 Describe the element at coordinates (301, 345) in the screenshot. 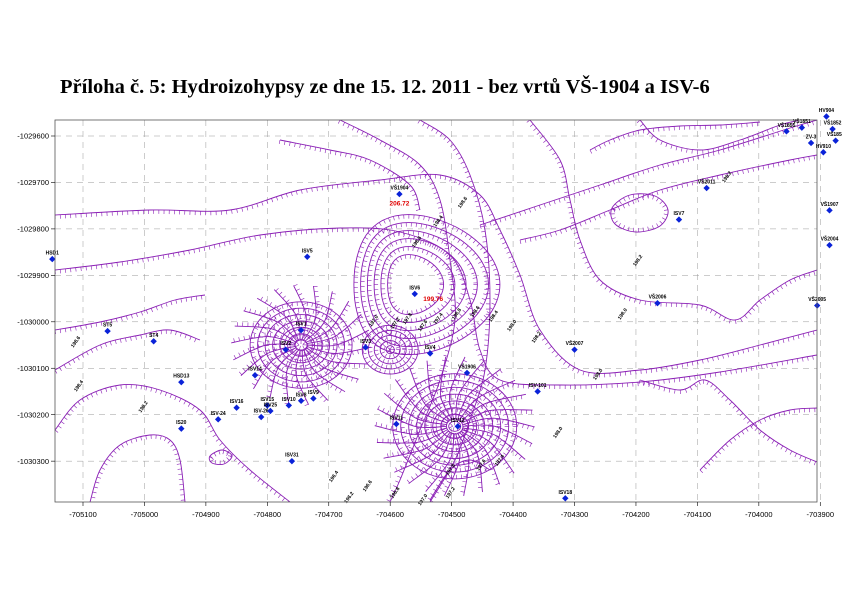

I see `contour-ring` at that location.